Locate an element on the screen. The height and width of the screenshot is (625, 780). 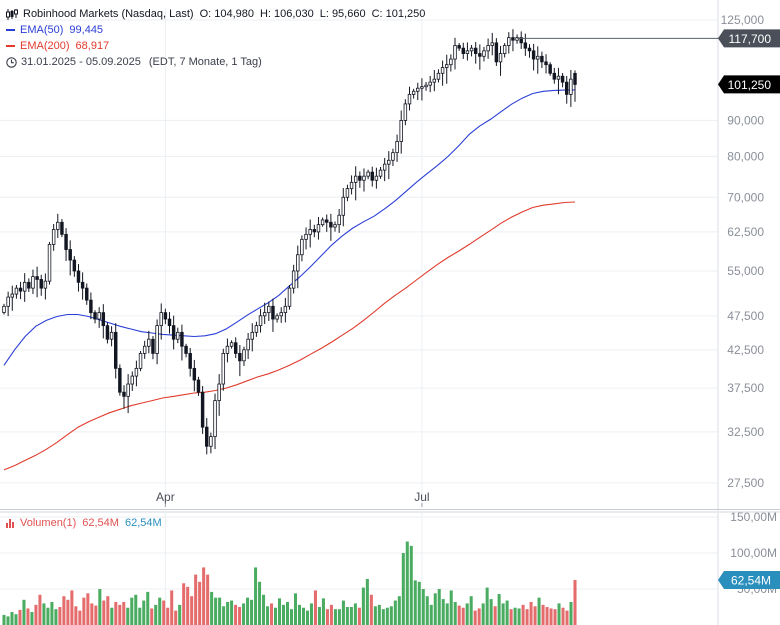
last-volume-label: 62,54M is located at coordinates (751, 580).